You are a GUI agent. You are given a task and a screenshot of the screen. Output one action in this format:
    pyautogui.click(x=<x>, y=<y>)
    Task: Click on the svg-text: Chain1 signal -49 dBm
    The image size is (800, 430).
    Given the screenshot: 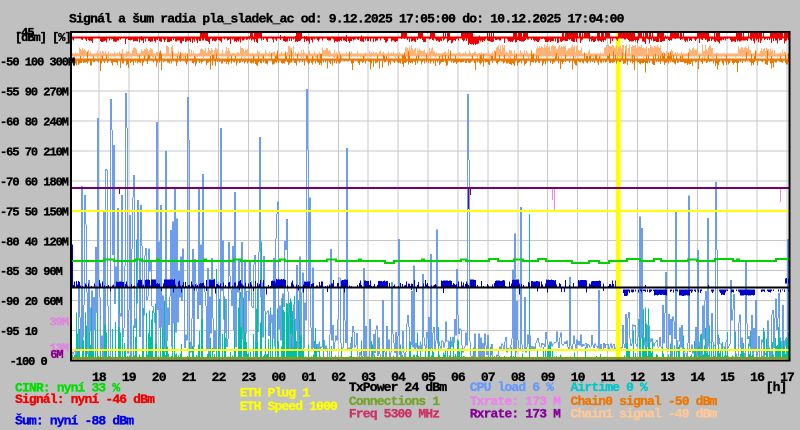 What is the action you would take?
    pyautogui.click(x=644, y=413)
    